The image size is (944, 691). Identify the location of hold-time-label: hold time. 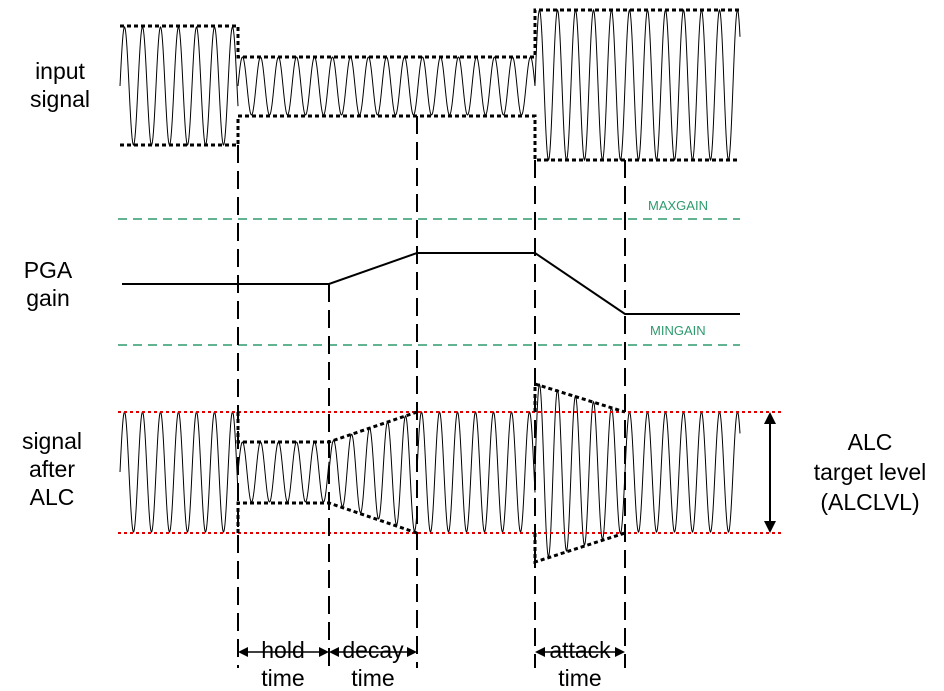
(282, 664).